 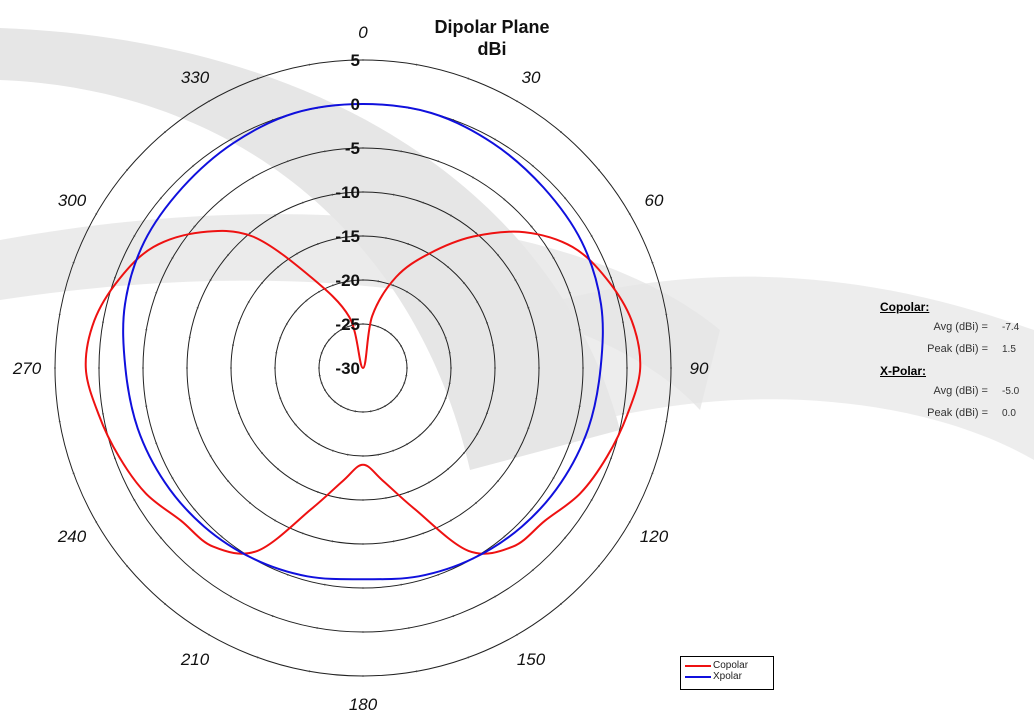 What do you see at coordinates (1011, 327) in the screenshot?
I see `copolar-avg-value: -7.4` at bounding box center [1011, 327].